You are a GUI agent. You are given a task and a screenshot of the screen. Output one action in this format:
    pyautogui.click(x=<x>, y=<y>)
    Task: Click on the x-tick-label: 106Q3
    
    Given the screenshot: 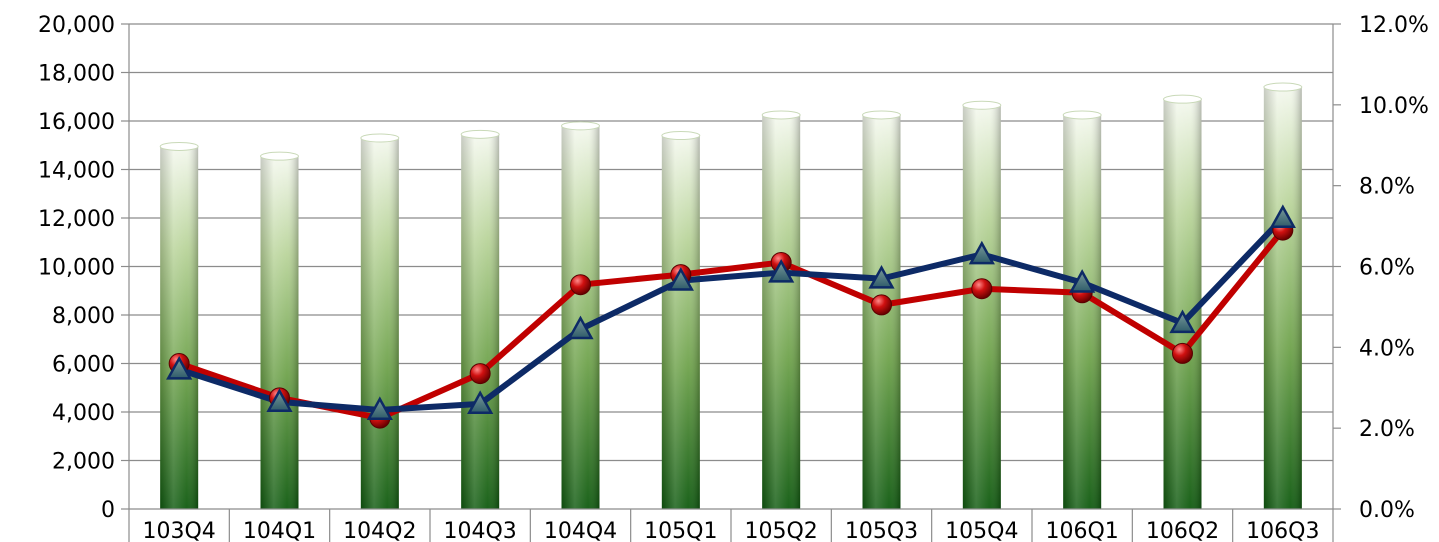 What is the action you would take?
    pyautogui.click(x=1282, y=530)
    